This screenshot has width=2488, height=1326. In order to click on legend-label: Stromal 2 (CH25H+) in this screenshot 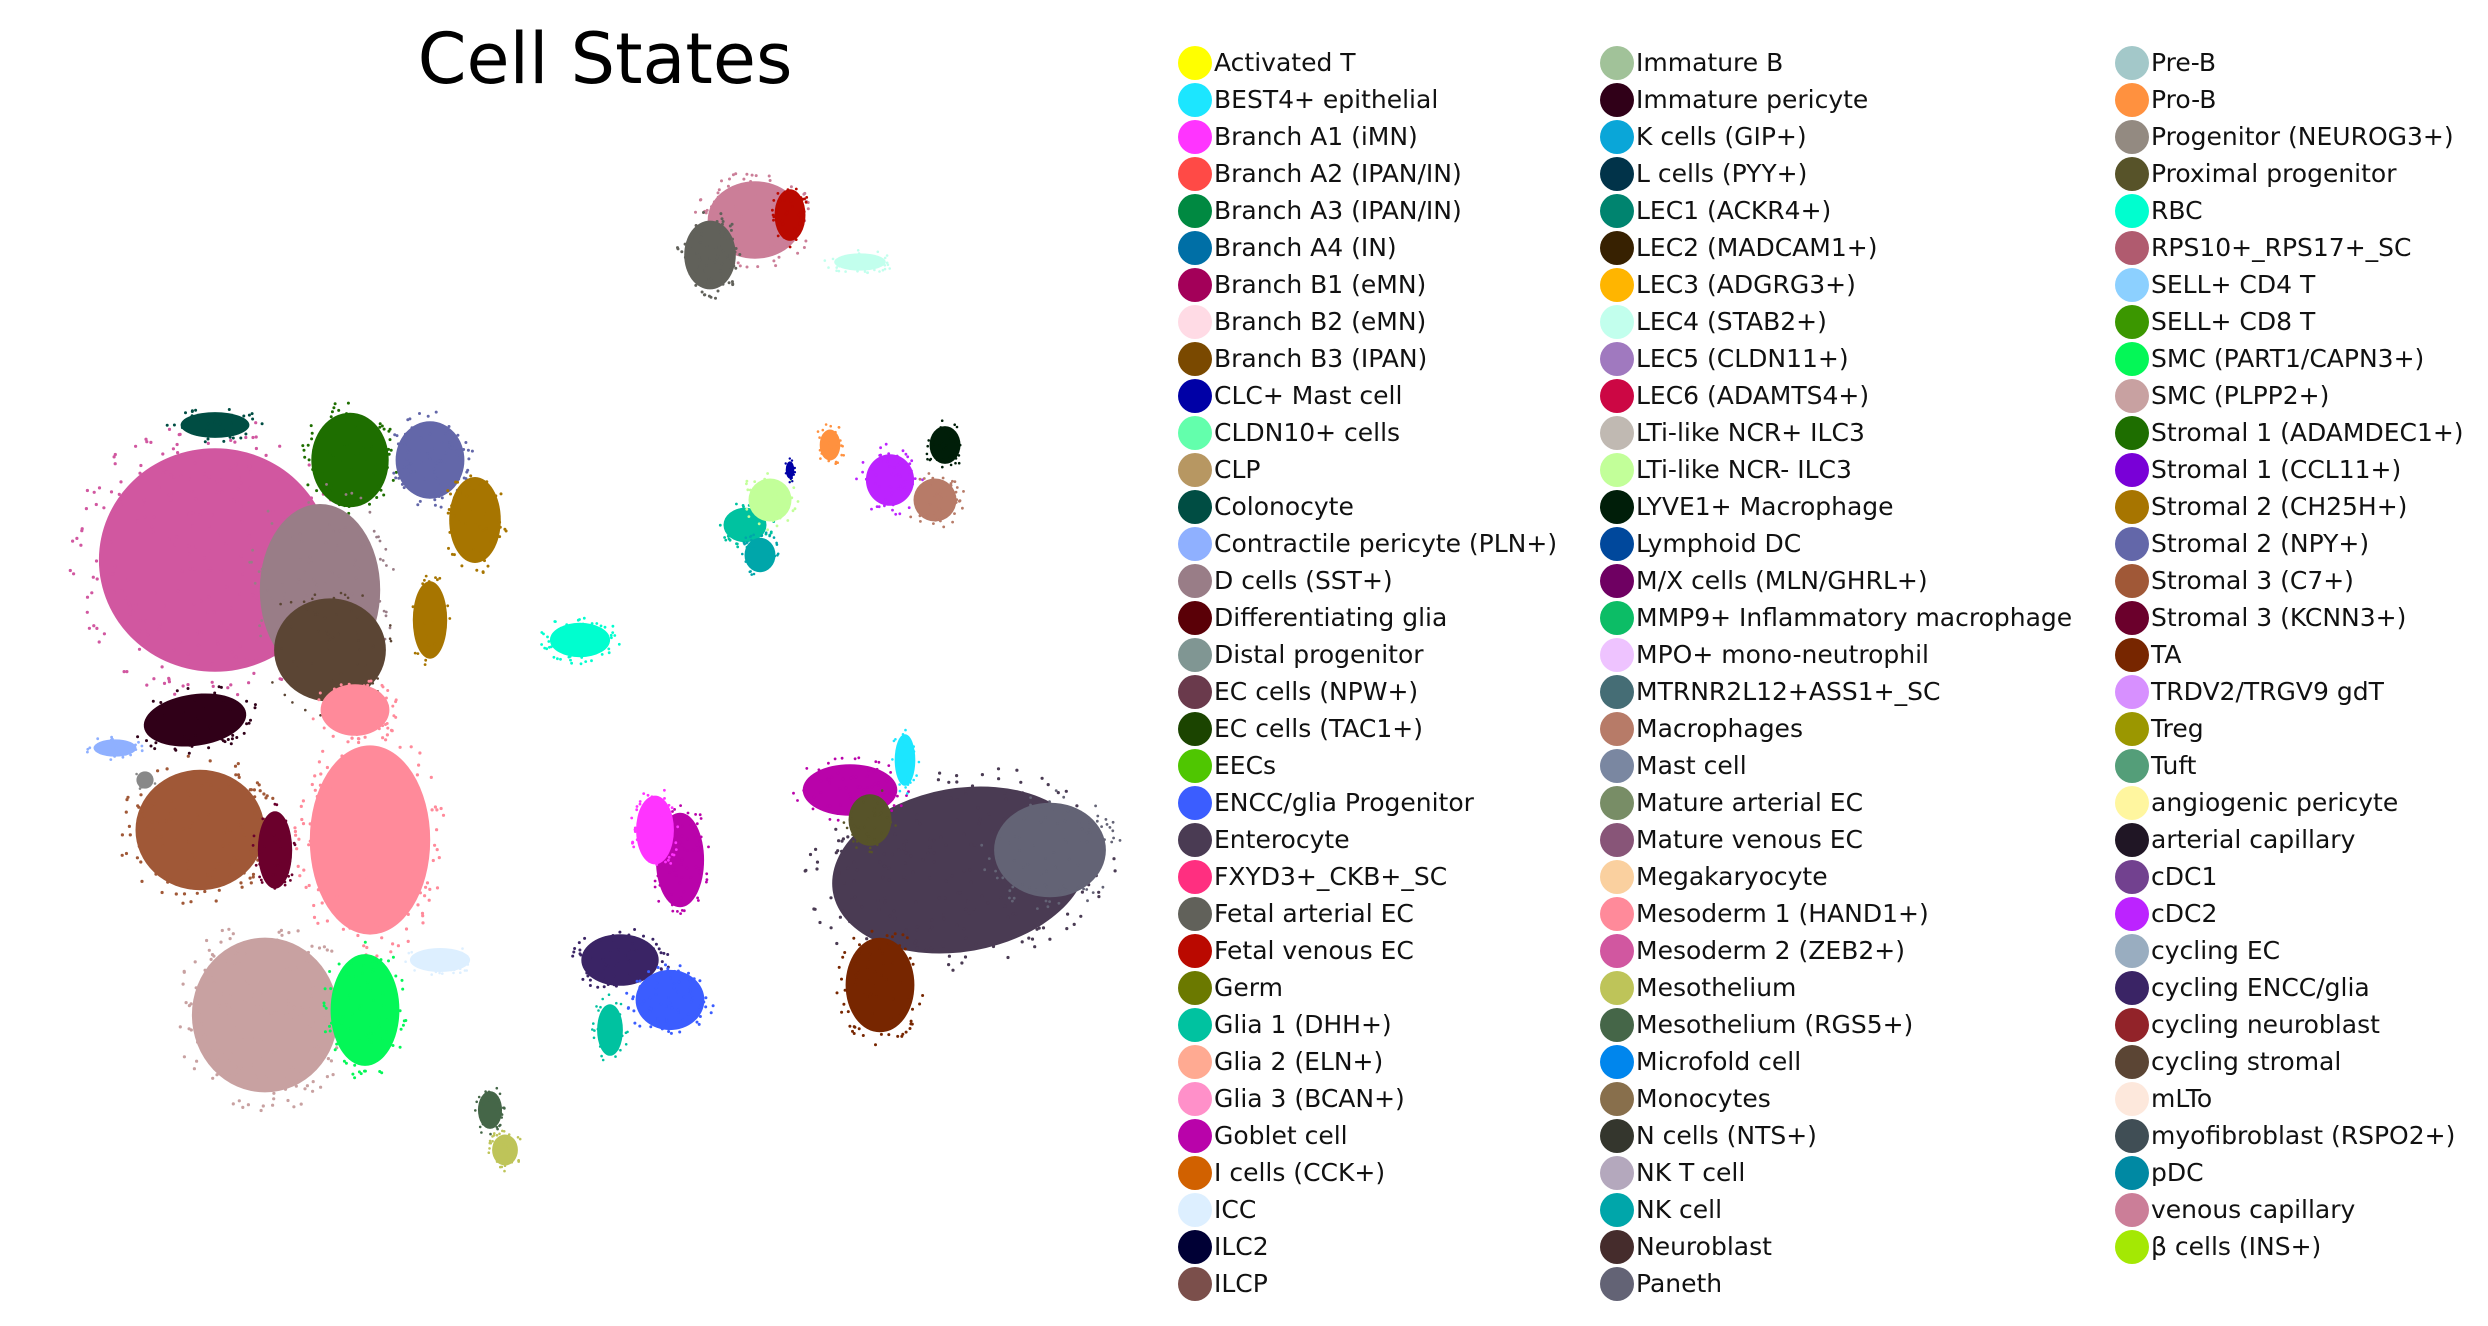, I will do `click(2279, 506)`.